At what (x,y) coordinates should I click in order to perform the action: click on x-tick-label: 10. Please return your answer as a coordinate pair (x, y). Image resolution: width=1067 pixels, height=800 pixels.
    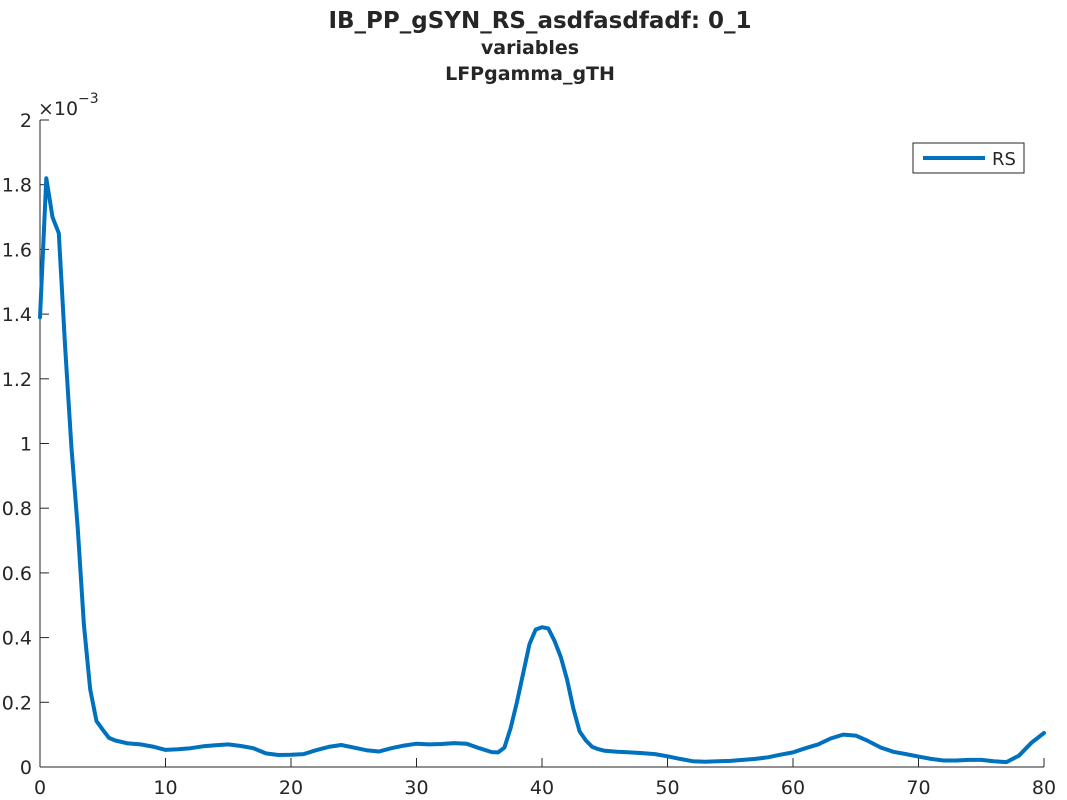
    Looking at the image, I should click on (165, 788).